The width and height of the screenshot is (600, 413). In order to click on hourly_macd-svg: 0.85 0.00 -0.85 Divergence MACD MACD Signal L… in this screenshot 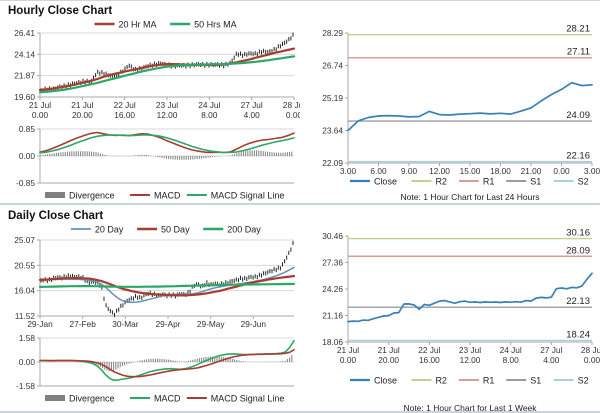, I will do `click(155, 162)`.